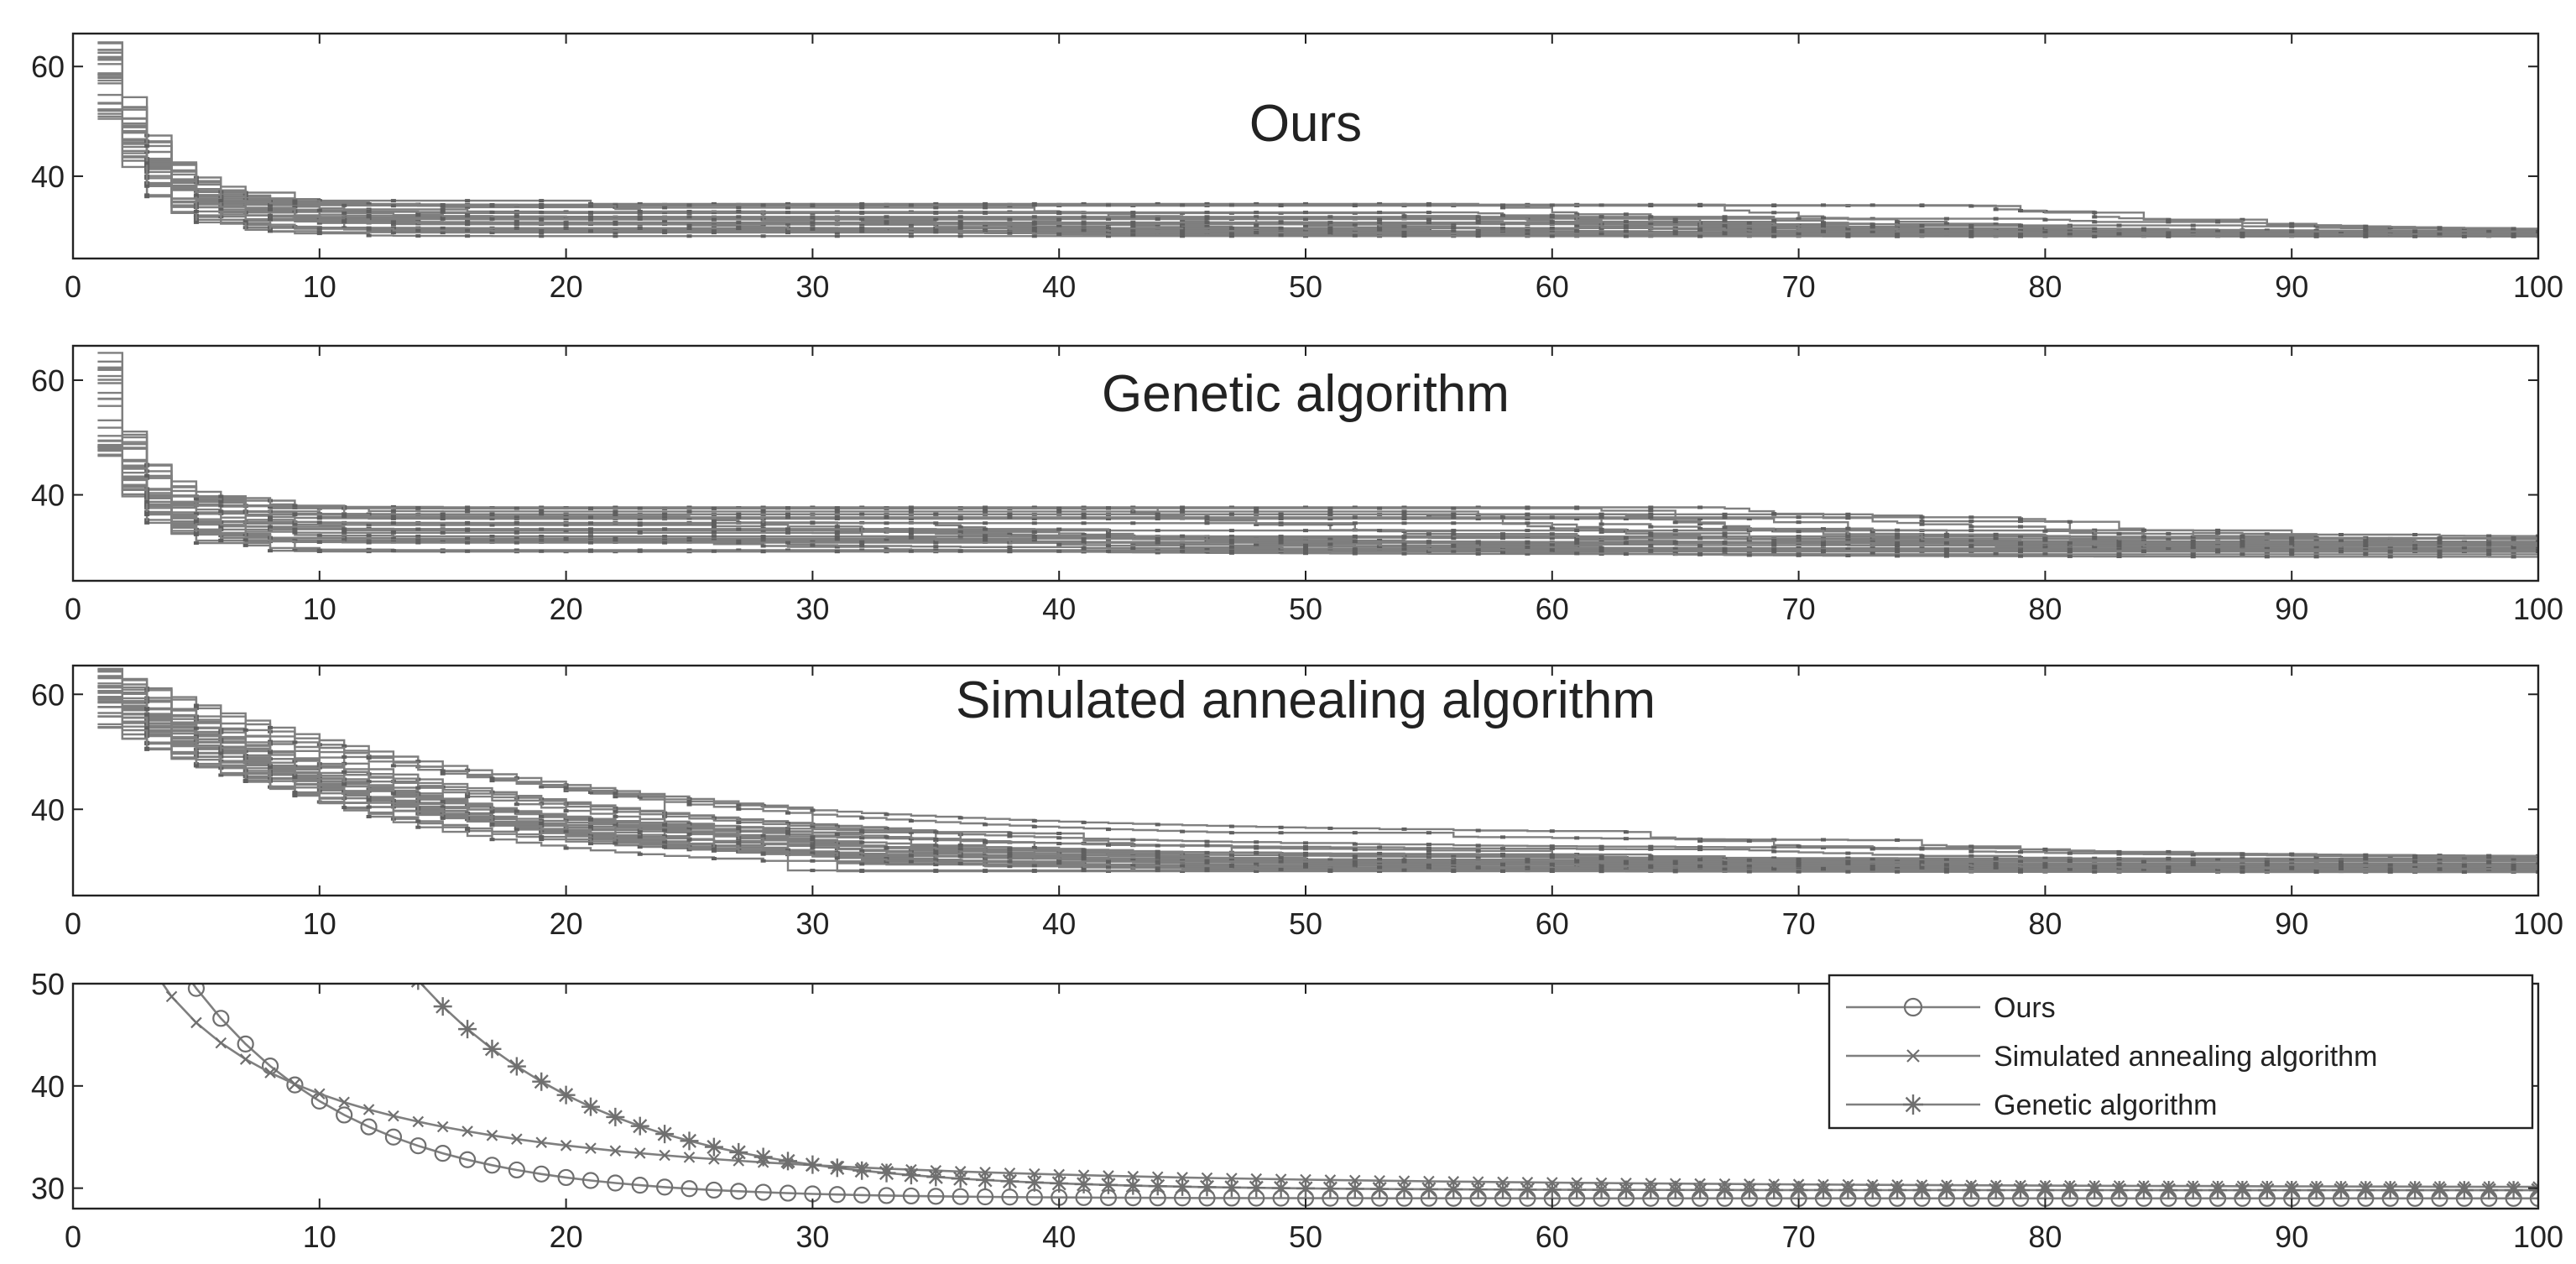 This screenshot has width=2576, height=1264. Describe the element at coordinates (2185, 1057) in the screenshot. I see `legend-label: Simulated annealing algorithm` at that location.